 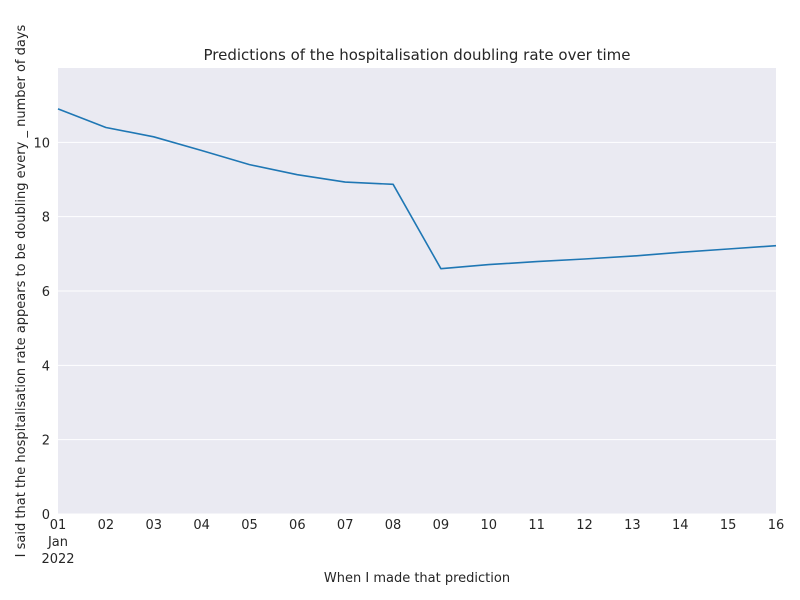 I want to click on x-tick-label: 06, so click(x=297, y=525).